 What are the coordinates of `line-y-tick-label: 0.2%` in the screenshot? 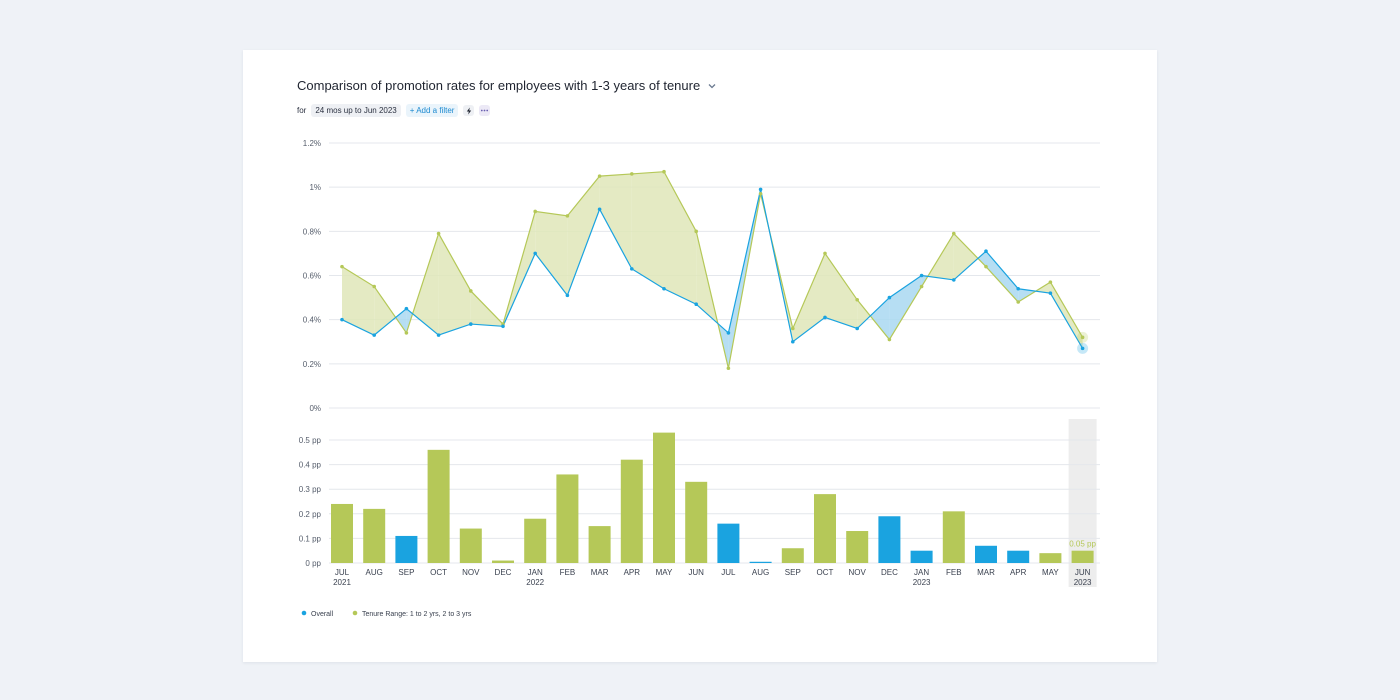 It's located at (312, 364).